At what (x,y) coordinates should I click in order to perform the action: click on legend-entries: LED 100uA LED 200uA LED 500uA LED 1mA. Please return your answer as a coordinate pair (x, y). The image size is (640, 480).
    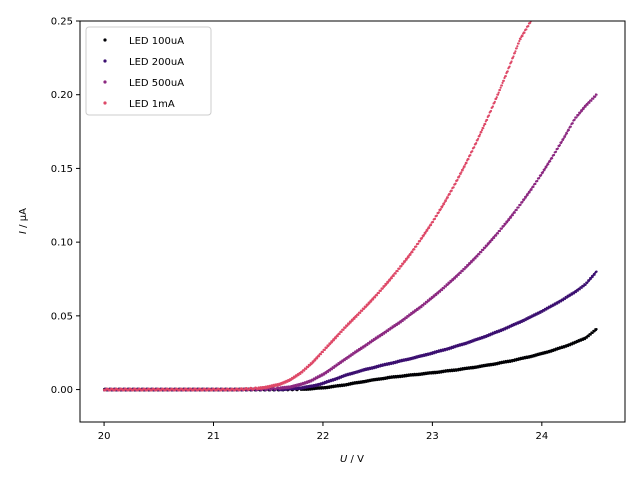
    Looking at the image, I should click on (143, 73).